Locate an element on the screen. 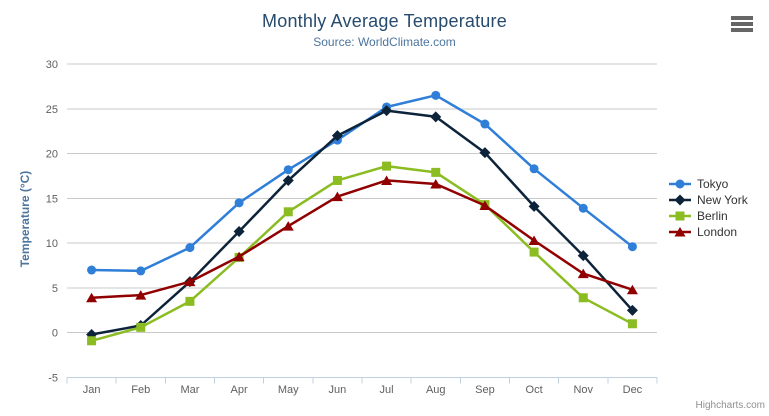 The height and width of the screenshot is (416, 769). x-axis-tick-label: Jan is located at coordinates (92, 390).